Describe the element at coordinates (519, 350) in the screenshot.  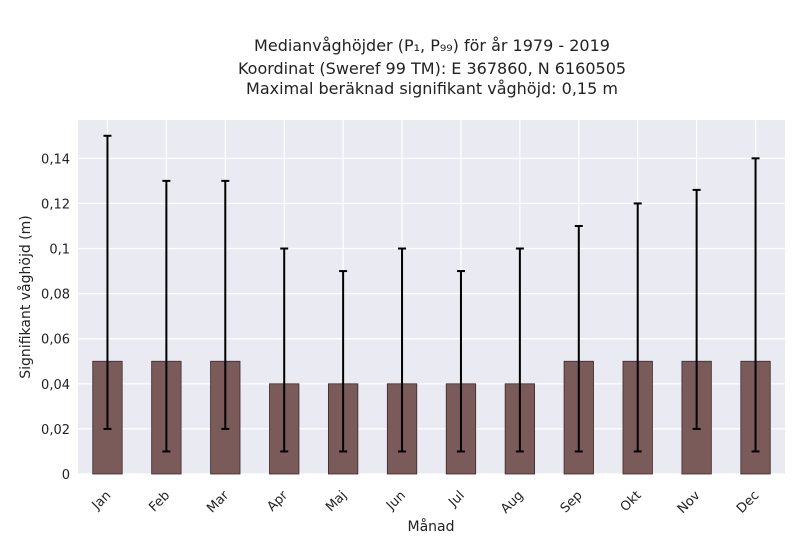
I see `error-bar-aug` at that location.